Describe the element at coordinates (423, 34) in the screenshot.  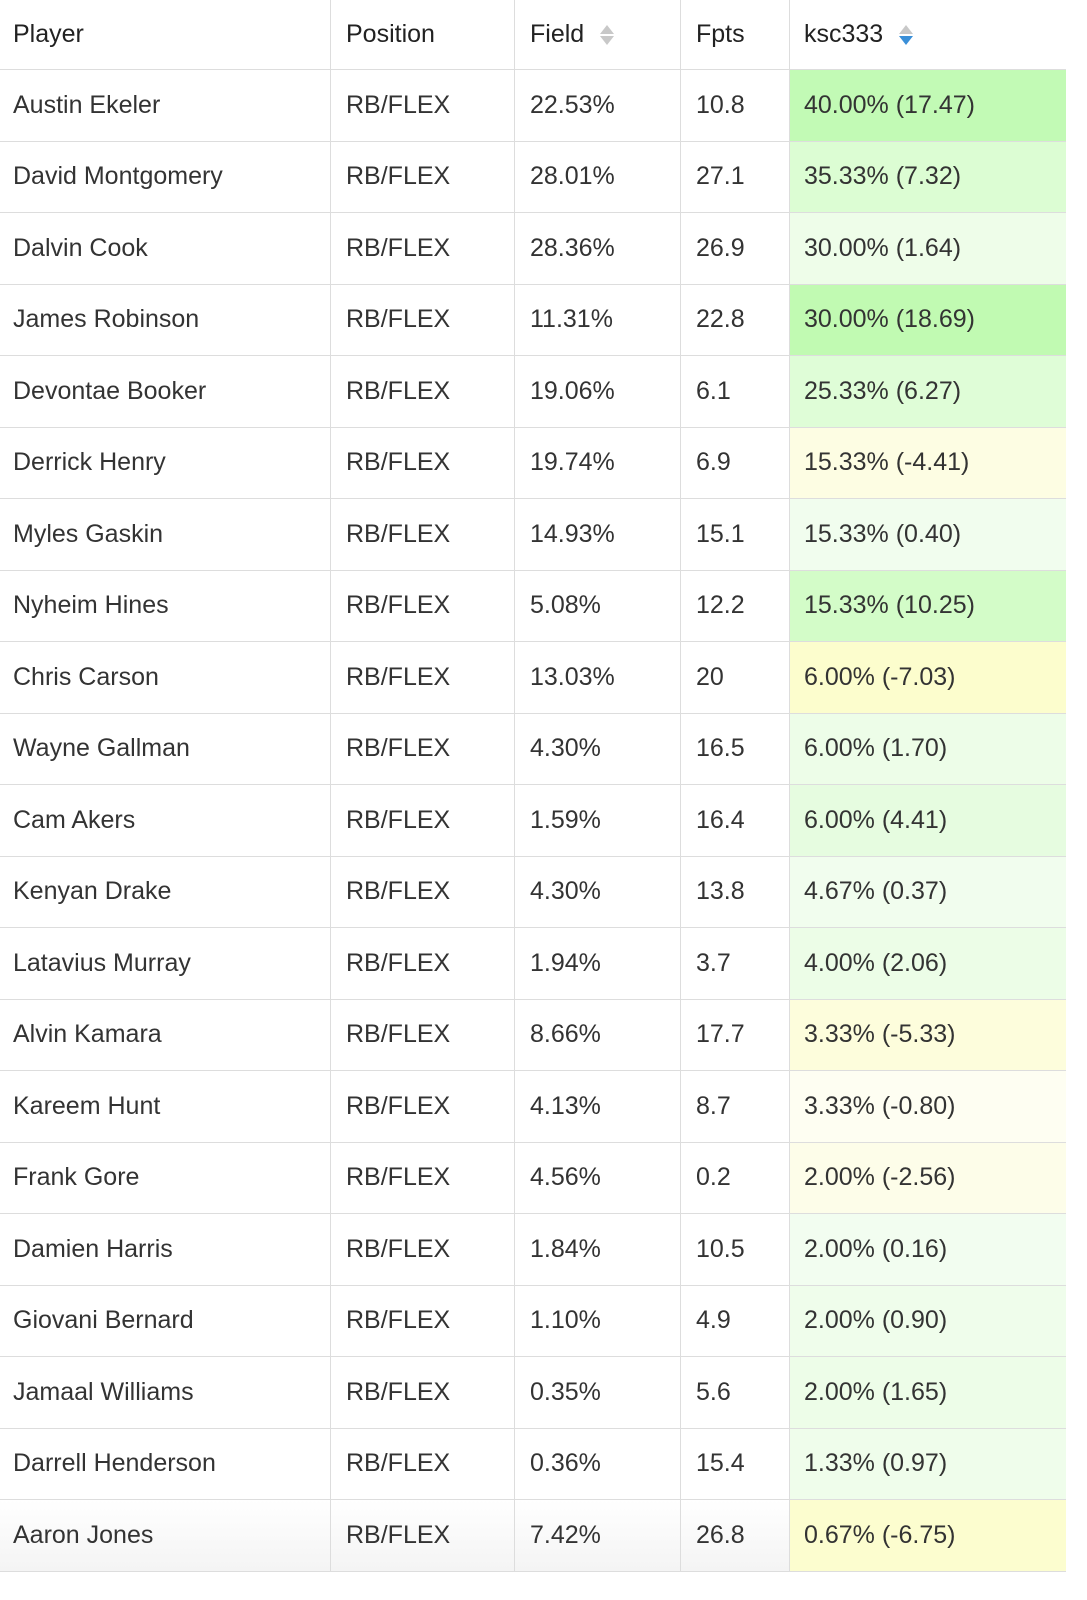
I see `column-header-position: Position` at that location.